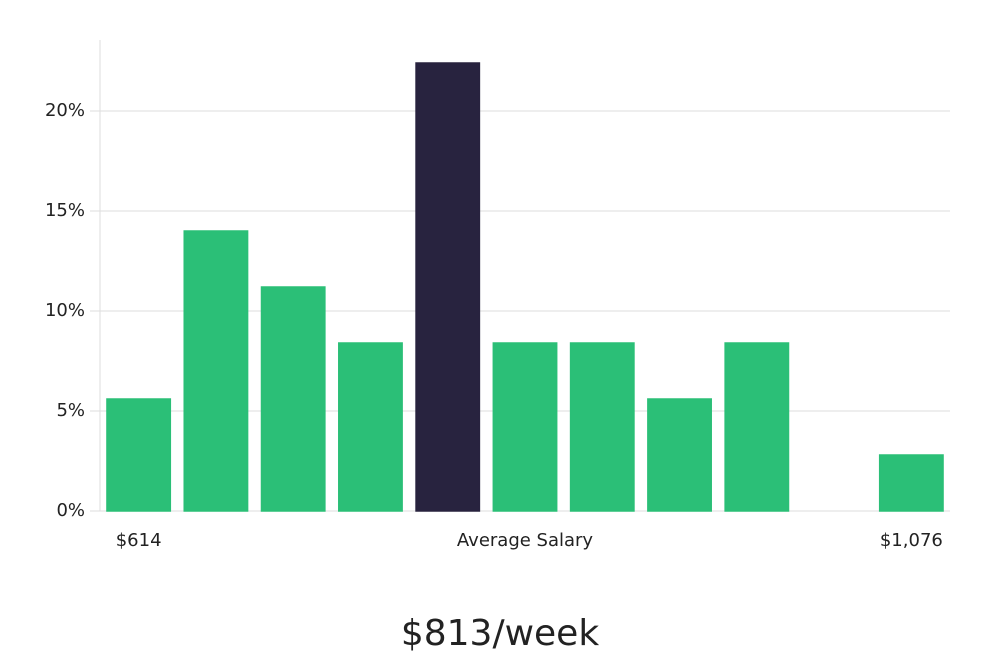 Image resolution: width=1000 pixels, height=660 pixels. What do you see at coordinates (70, 510) in the screenshot?
I see `y-tick-label: 0%` at bounding box center [70, 510].